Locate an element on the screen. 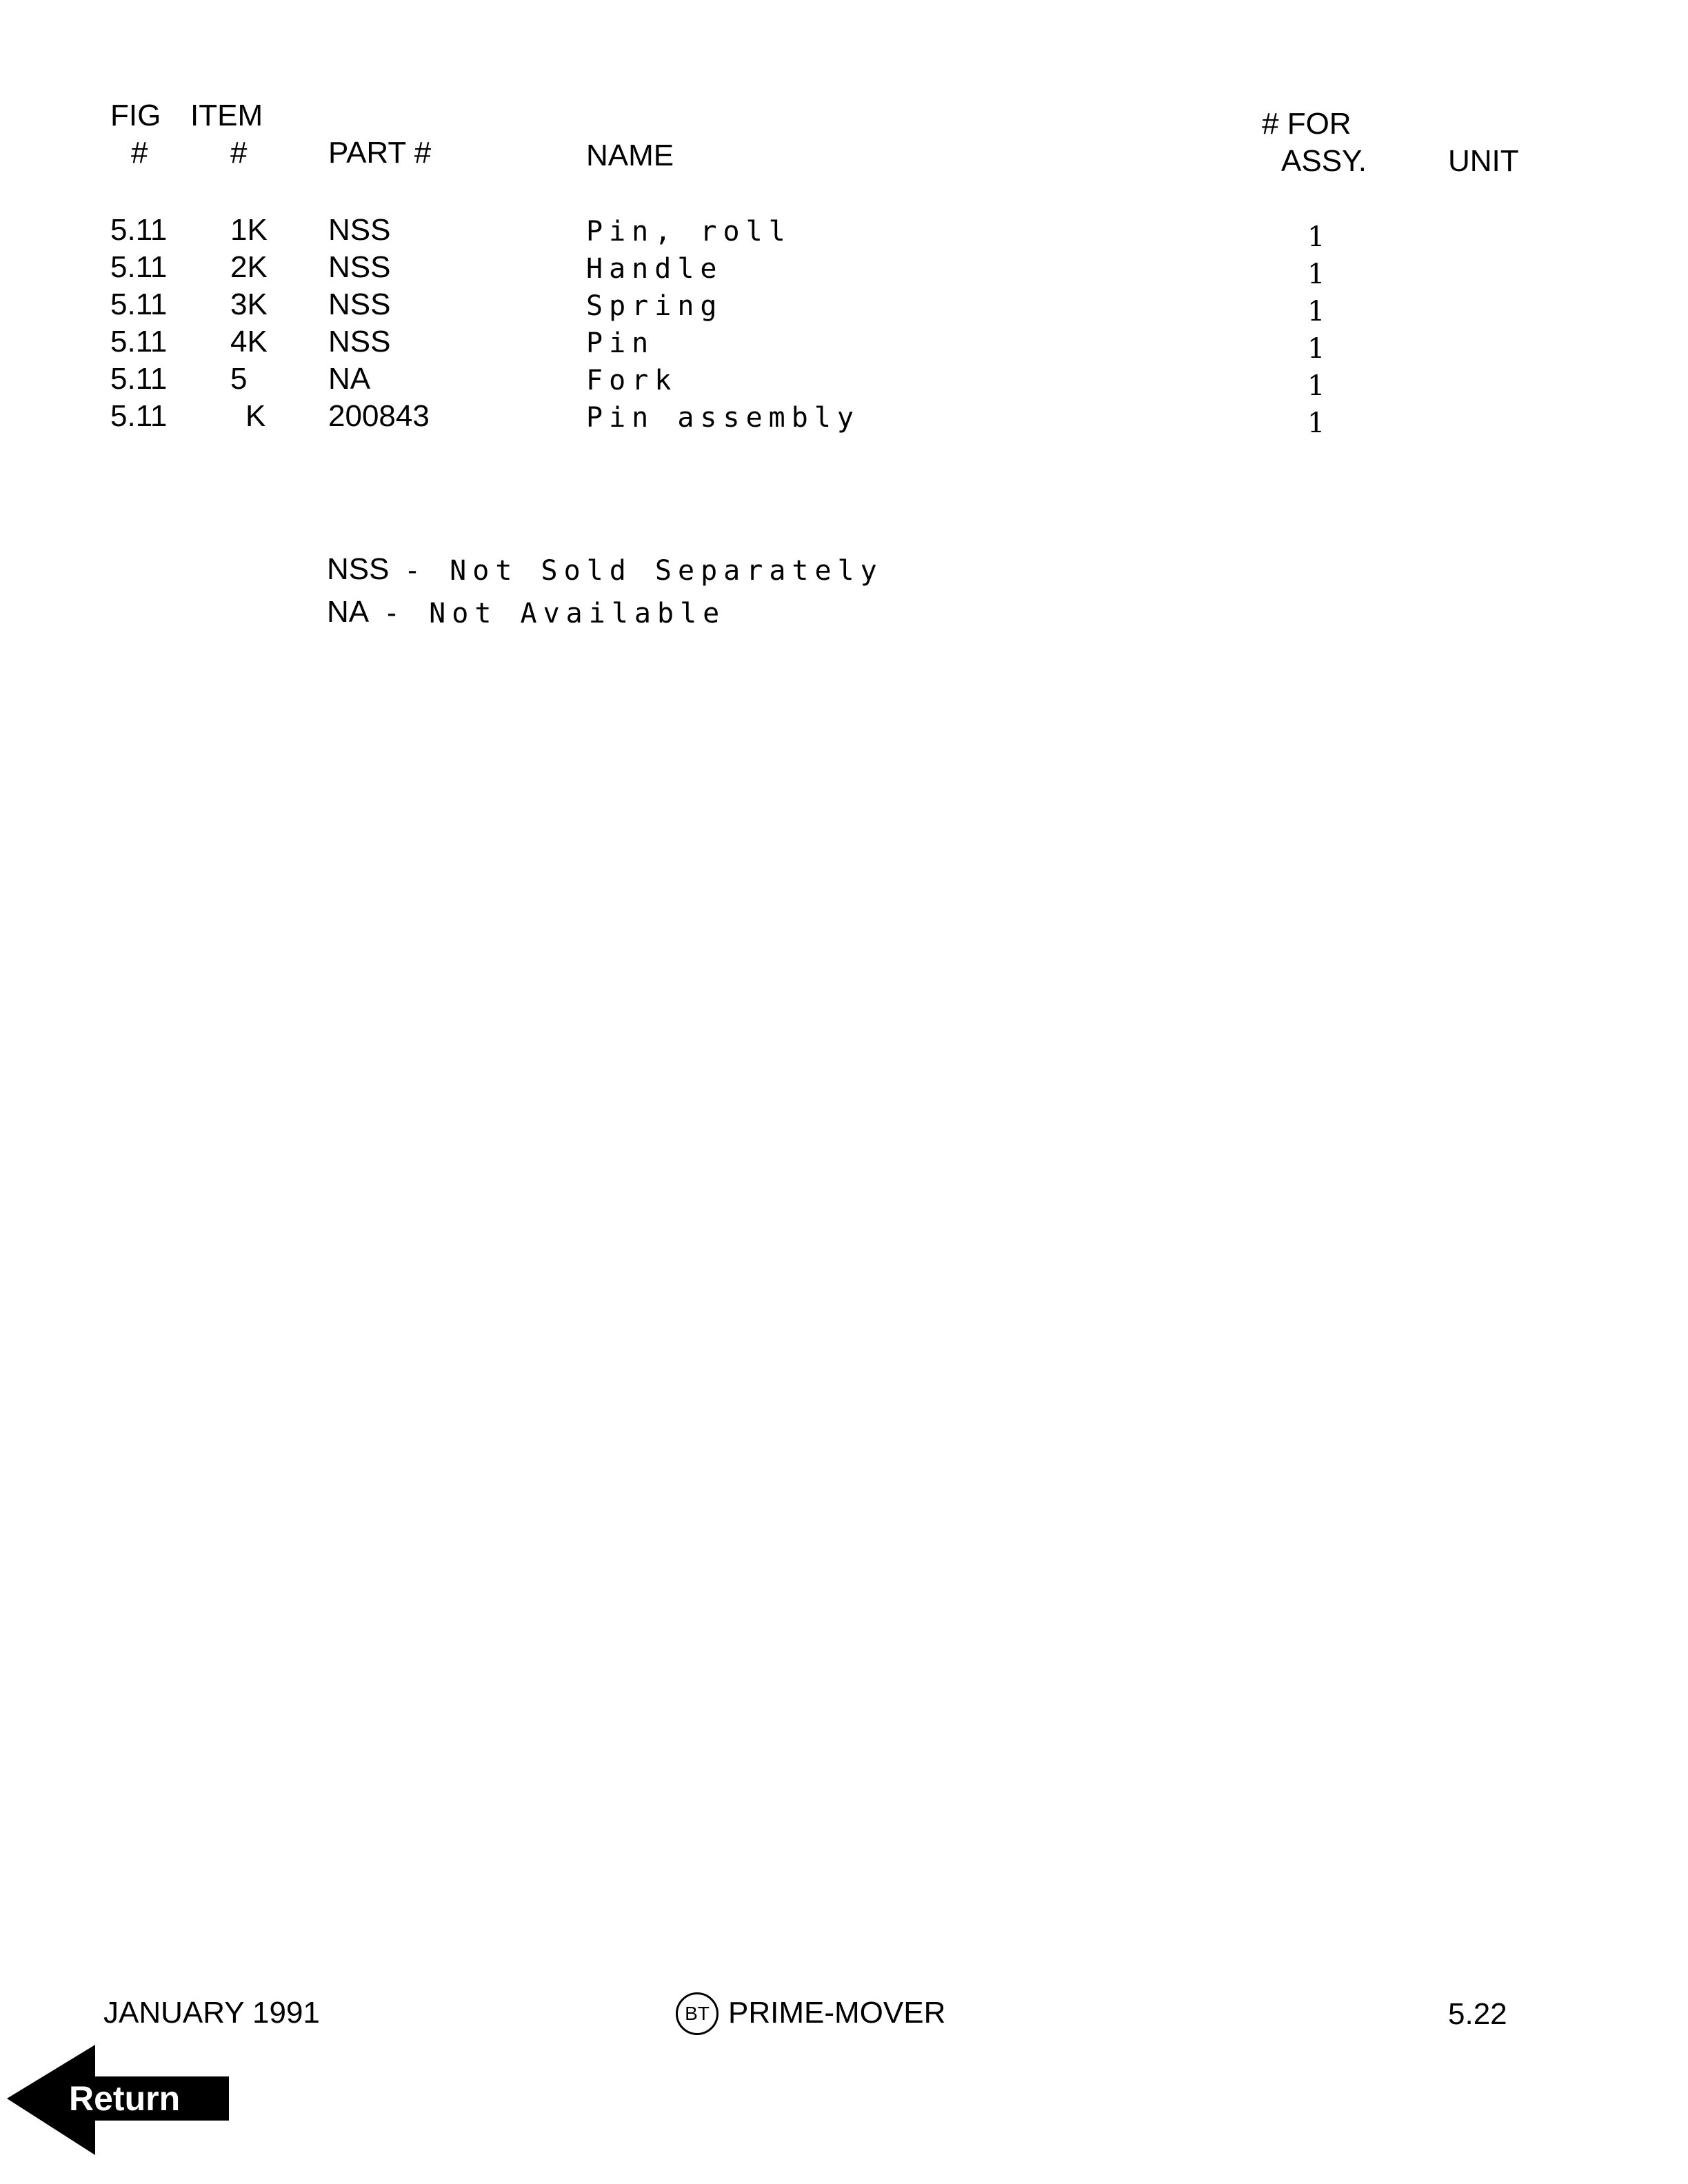 The height and width of the screenshot is (2184, 1688). header-item: ITEM is located at coordinates (226, 116).